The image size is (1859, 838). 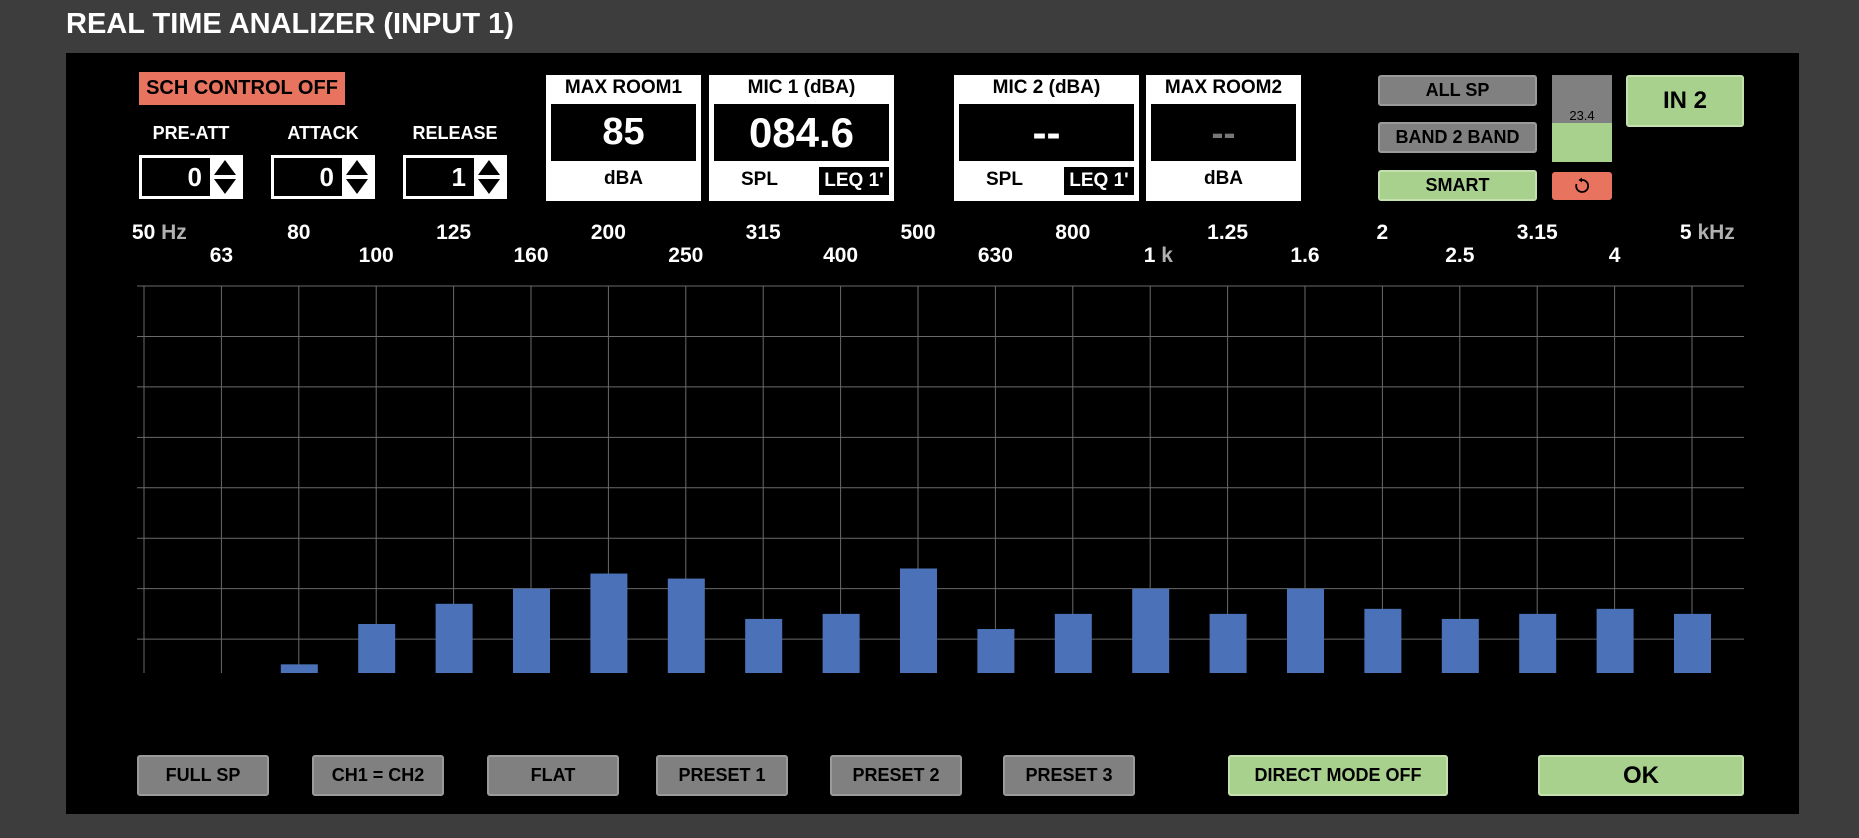 I want to click on mic2-leq-button: LEQ 1', so click(x=1099, y=181).